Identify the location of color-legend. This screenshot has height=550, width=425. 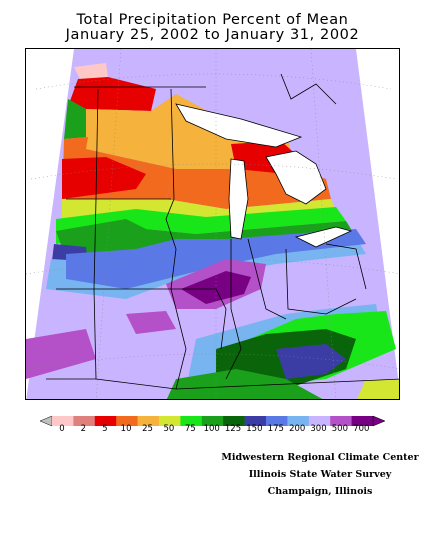
(212, 421).